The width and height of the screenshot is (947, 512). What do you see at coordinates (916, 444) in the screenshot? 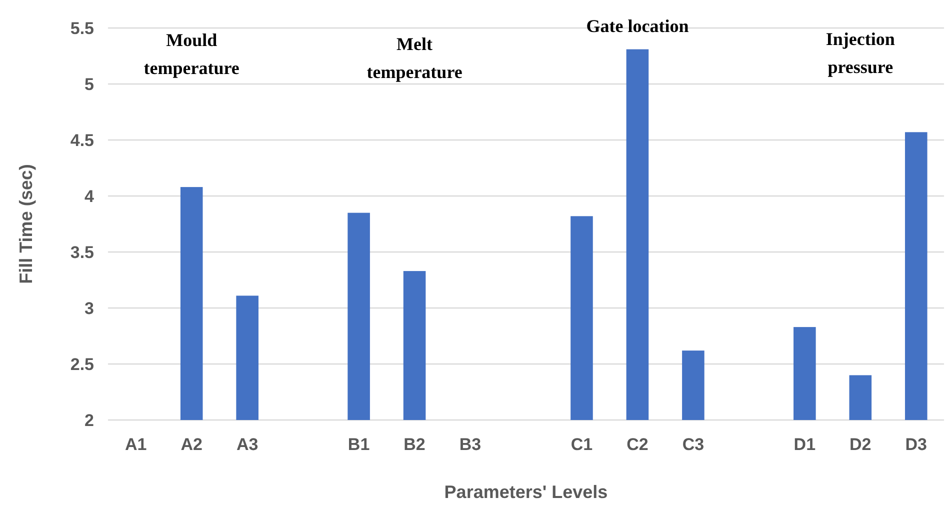
I see `x-tick-label: D3` at bounding box center [916, 444].